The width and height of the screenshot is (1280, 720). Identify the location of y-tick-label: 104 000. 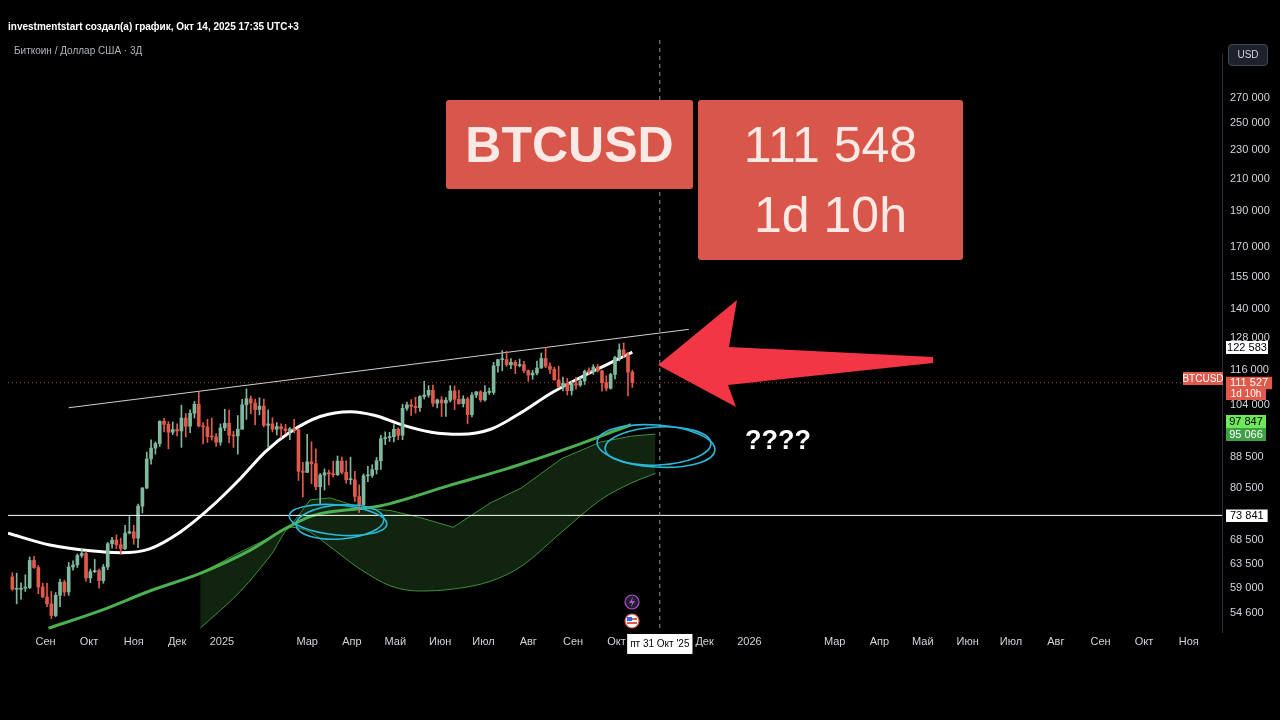
(1250, 404).